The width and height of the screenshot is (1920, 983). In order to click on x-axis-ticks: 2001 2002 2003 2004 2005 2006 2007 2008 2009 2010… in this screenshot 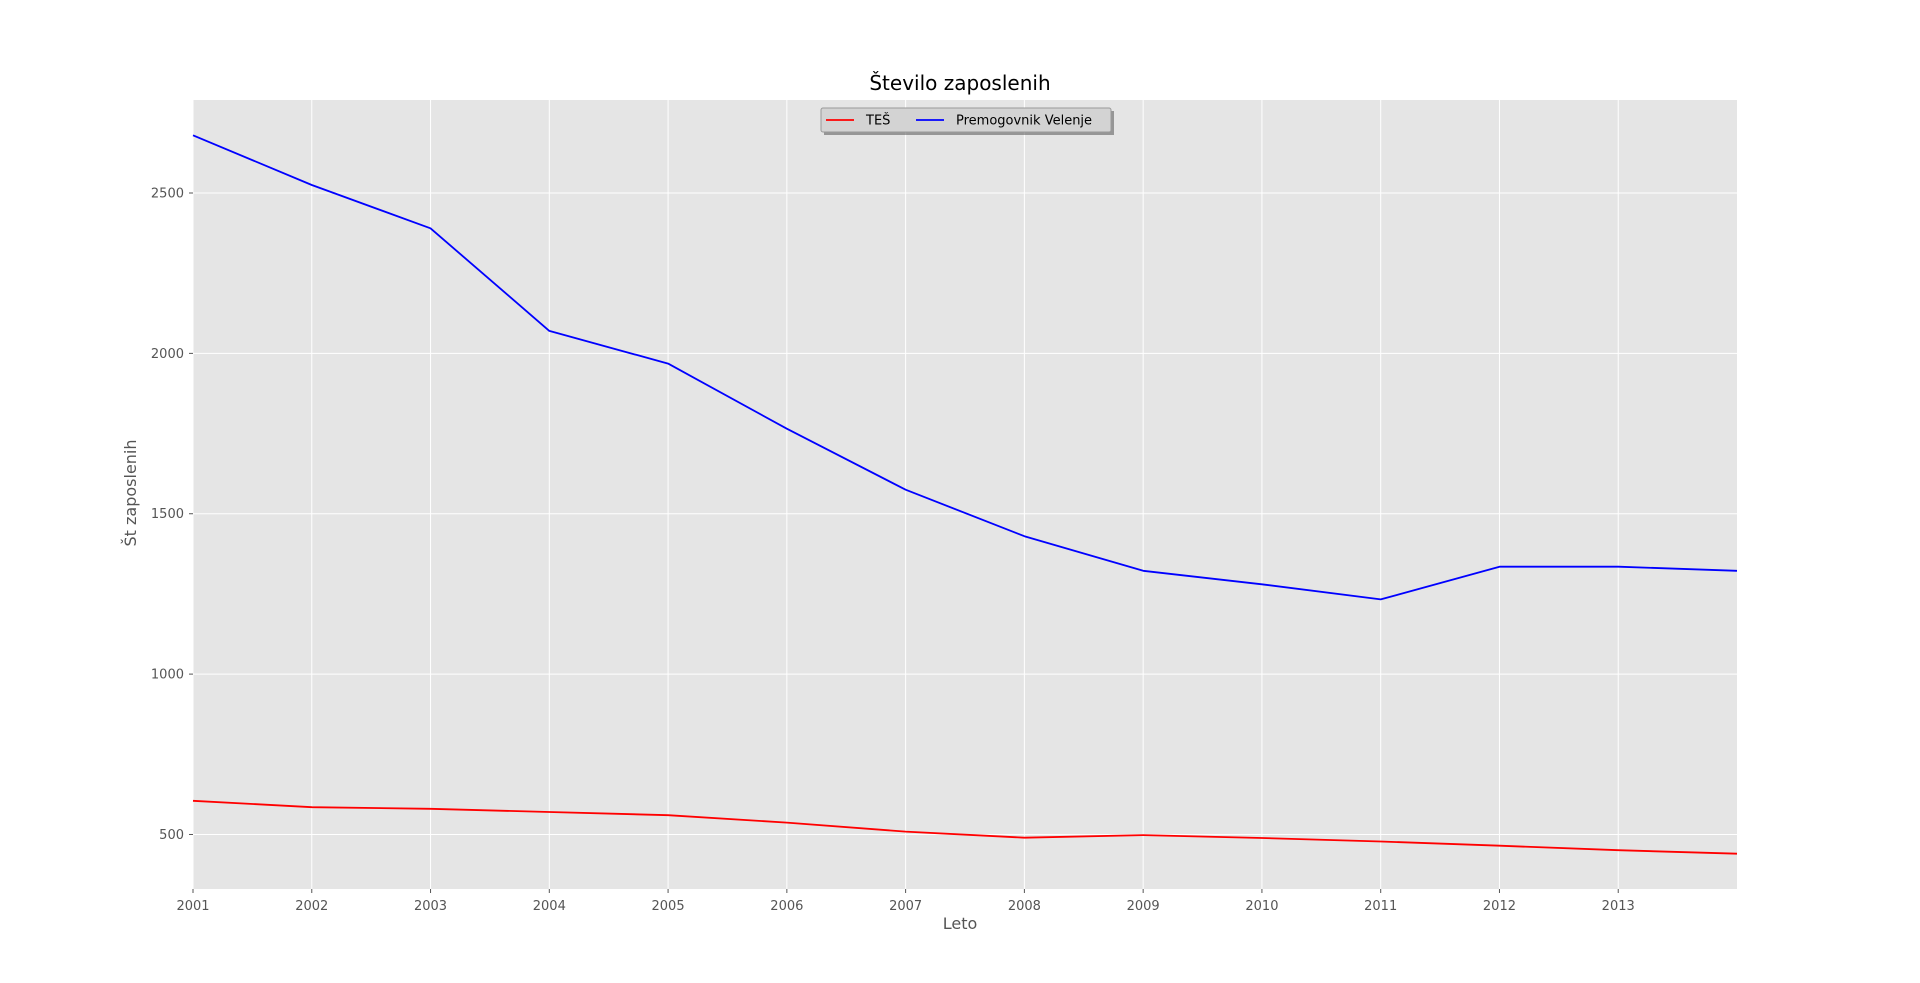, I will do `click(905, 901)`.